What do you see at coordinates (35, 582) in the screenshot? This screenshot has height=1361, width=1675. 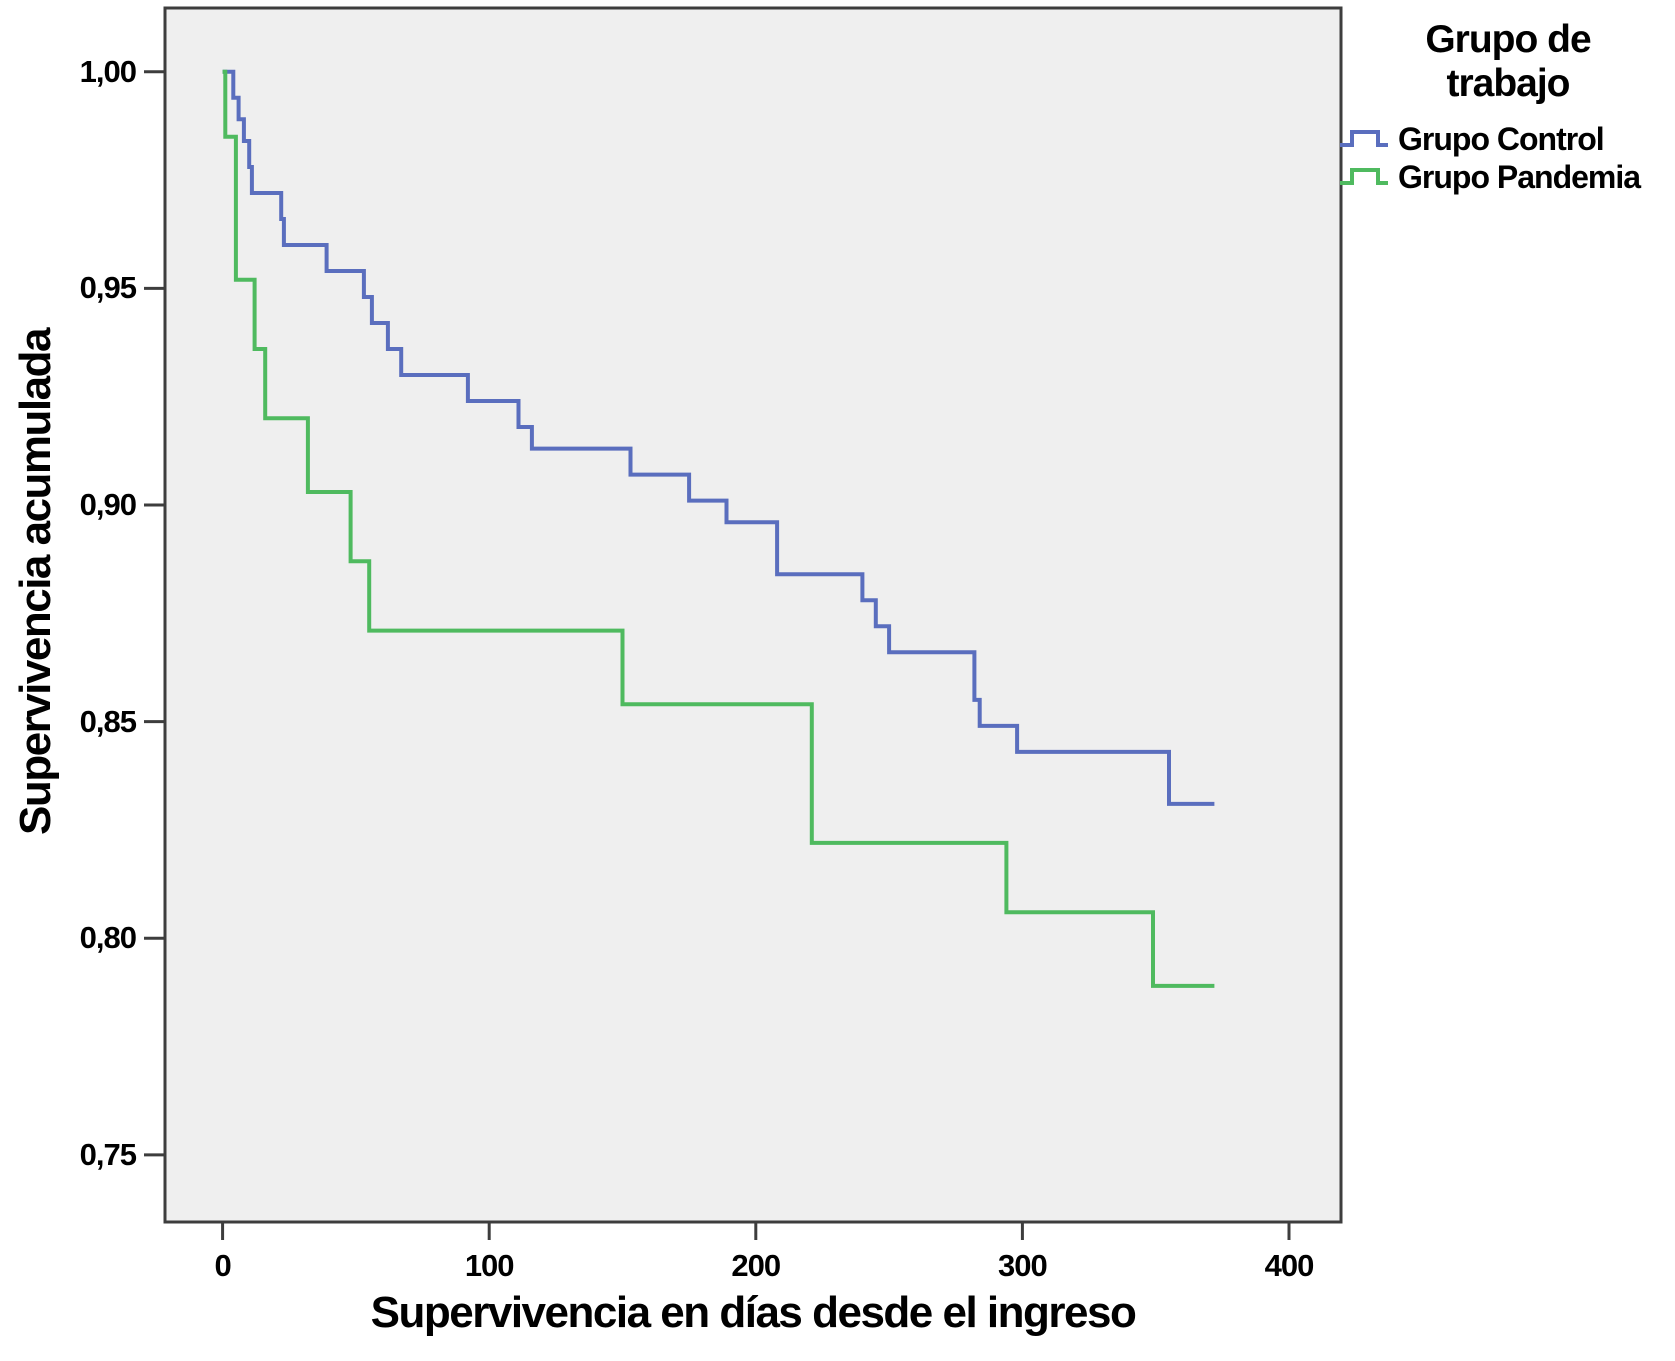 I see `y-axis-title: Supervivencia acumulada` at bounding box center [35, 582].